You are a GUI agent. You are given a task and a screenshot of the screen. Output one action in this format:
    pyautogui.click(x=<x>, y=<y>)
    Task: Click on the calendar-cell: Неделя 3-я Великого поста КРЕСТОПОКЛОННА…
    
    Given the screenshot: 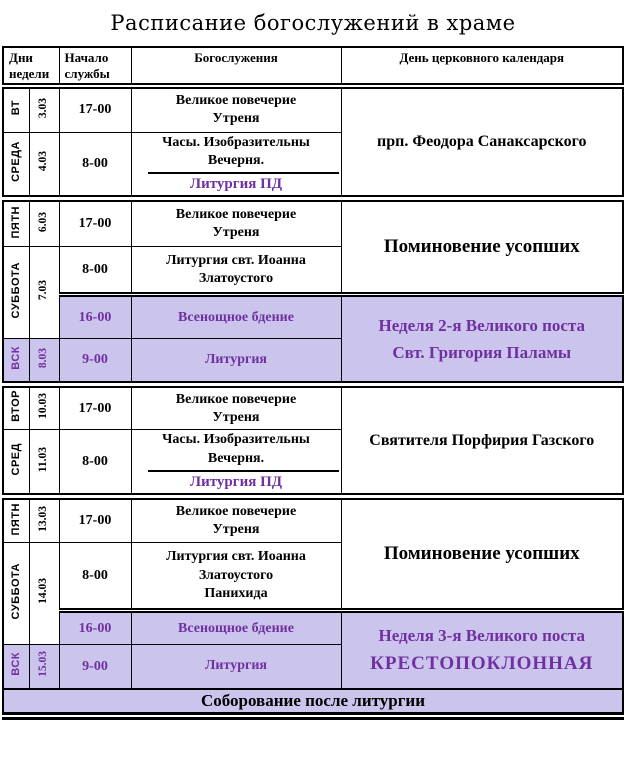 What is the action you would take?
    pyautogui.click(x=482, y=649)
    